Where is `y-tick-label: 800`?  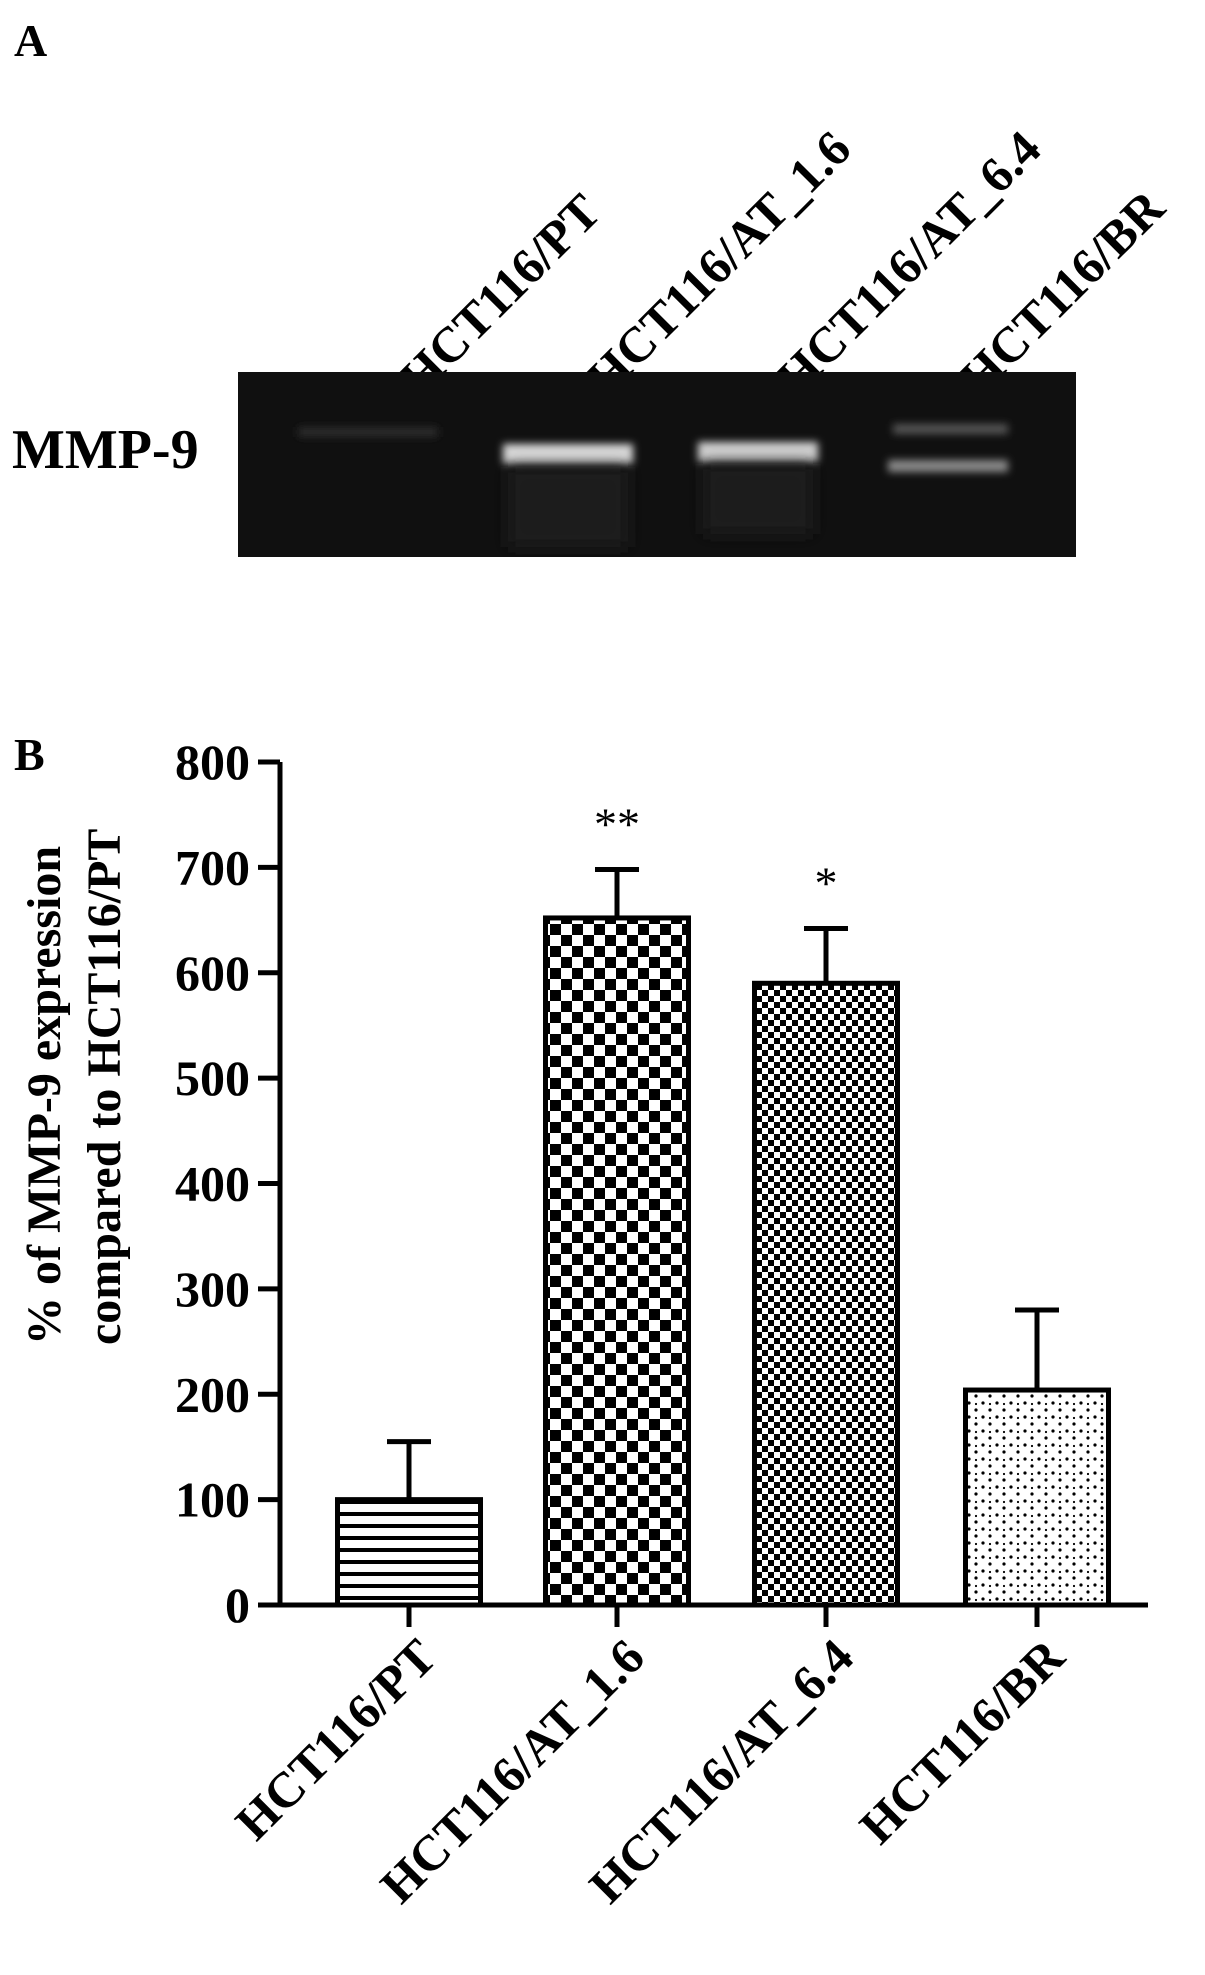 y-tick-label: 800 is located at coordinates (212, 762).